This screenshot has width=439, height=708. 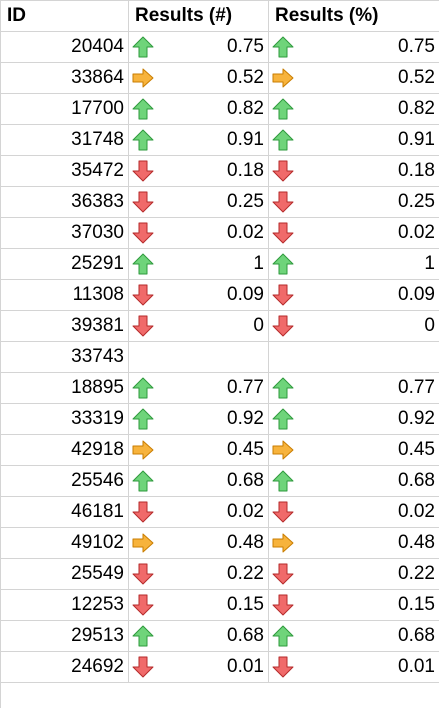 What do you see at coordinates (199, 78) in the screenshot?
I see `cell-results-count: 0.52` at bounding box center [199, 78].